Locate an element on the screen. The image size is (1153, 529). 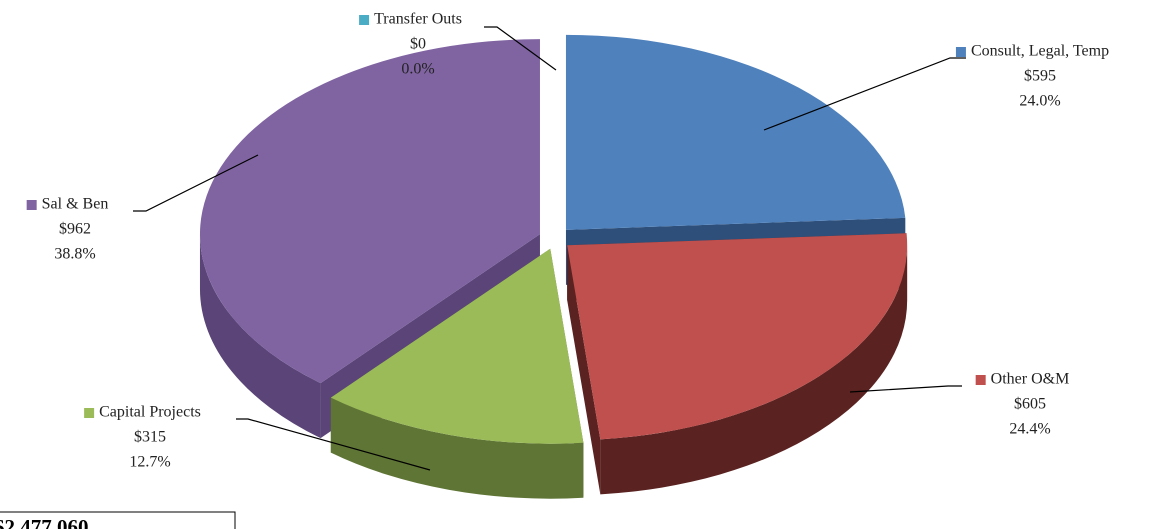
percent-label: 12.7% is located at coordinates (149, 462).